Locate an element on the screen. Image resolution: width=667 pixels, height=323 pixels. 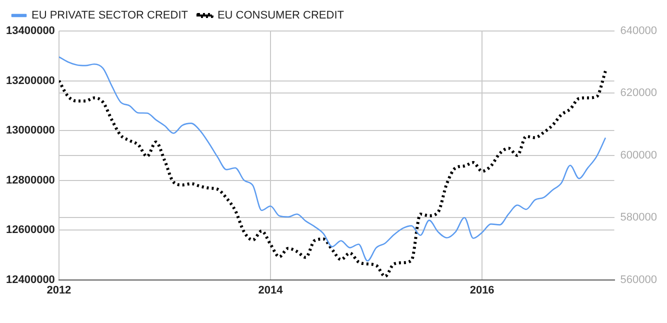
x-tick-label: 2016 is located at coordinates (482, 290).